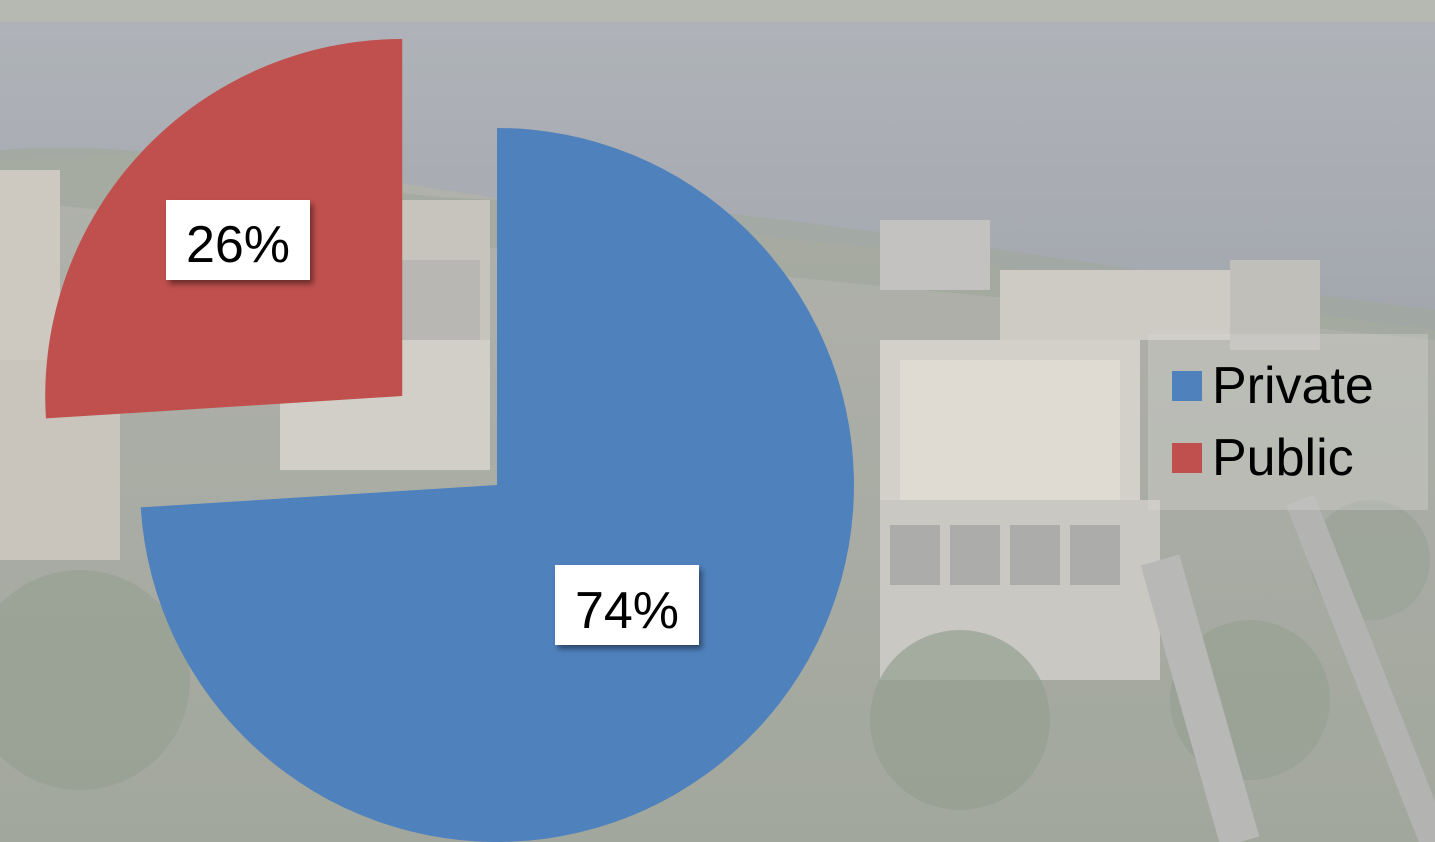 Image resolution: width=1435 pixels, height=842 pixels. I want to click on legend-swatch-private, so click(1187, 386).